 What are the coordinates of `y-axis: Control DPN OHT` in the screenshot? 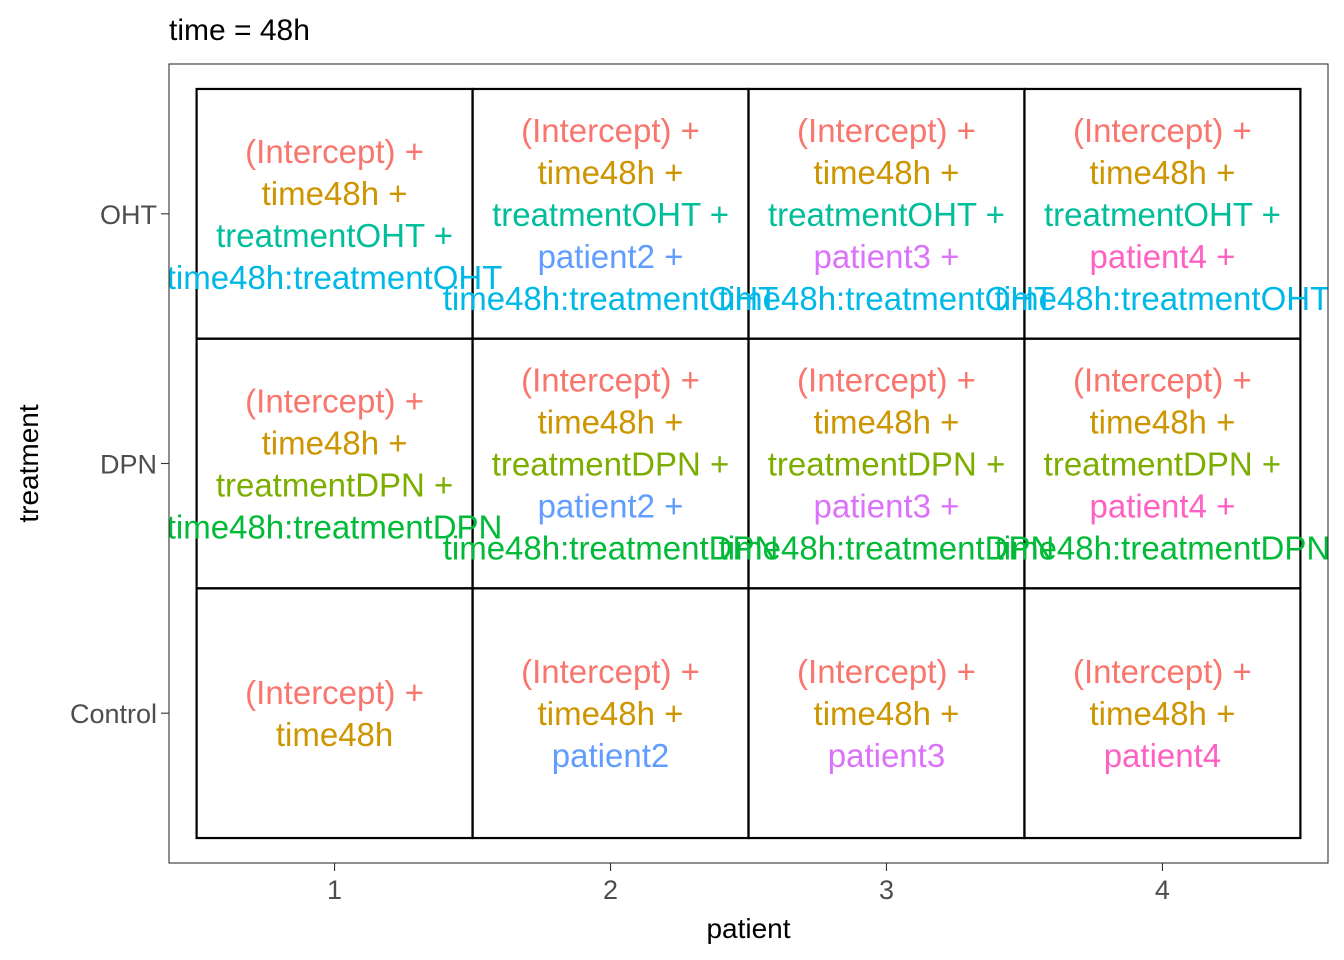 It's located at (119, 464).